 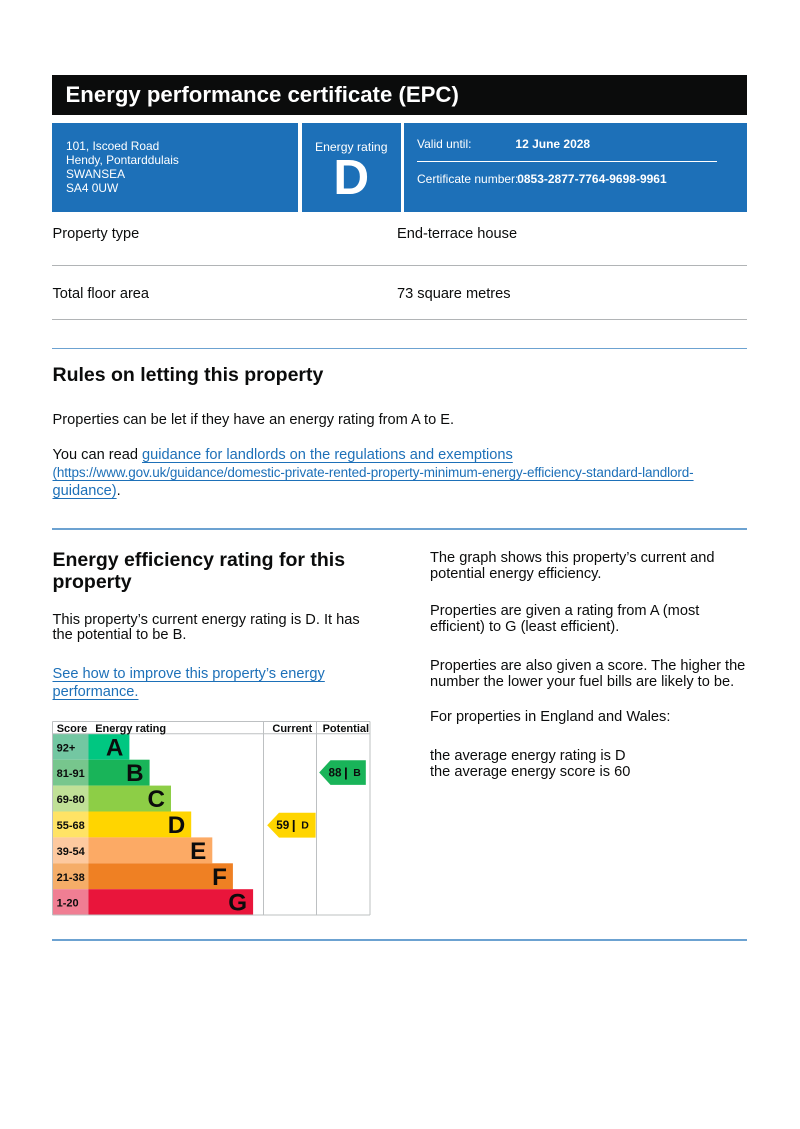 What do you see at coordinates (283, 825) in the screenshot?
I see `svg-text: 59` at bounding box center [283, 825].